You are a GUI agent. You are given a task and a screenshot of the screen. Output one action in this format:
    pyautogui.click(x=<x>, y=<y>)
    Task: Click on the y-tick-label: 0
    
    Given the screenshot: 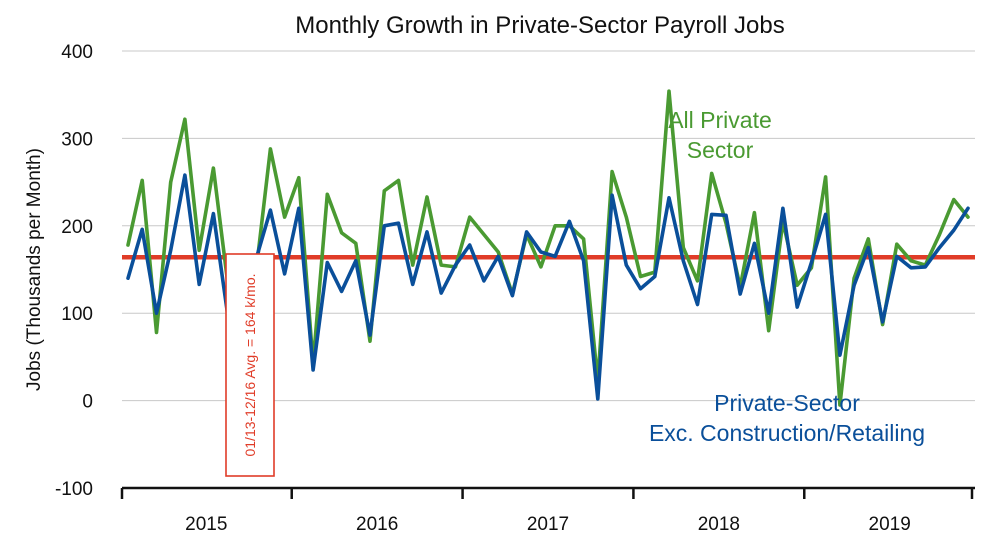 What is the action you would take?
    pyautogui.click(x=87, y=402)
    